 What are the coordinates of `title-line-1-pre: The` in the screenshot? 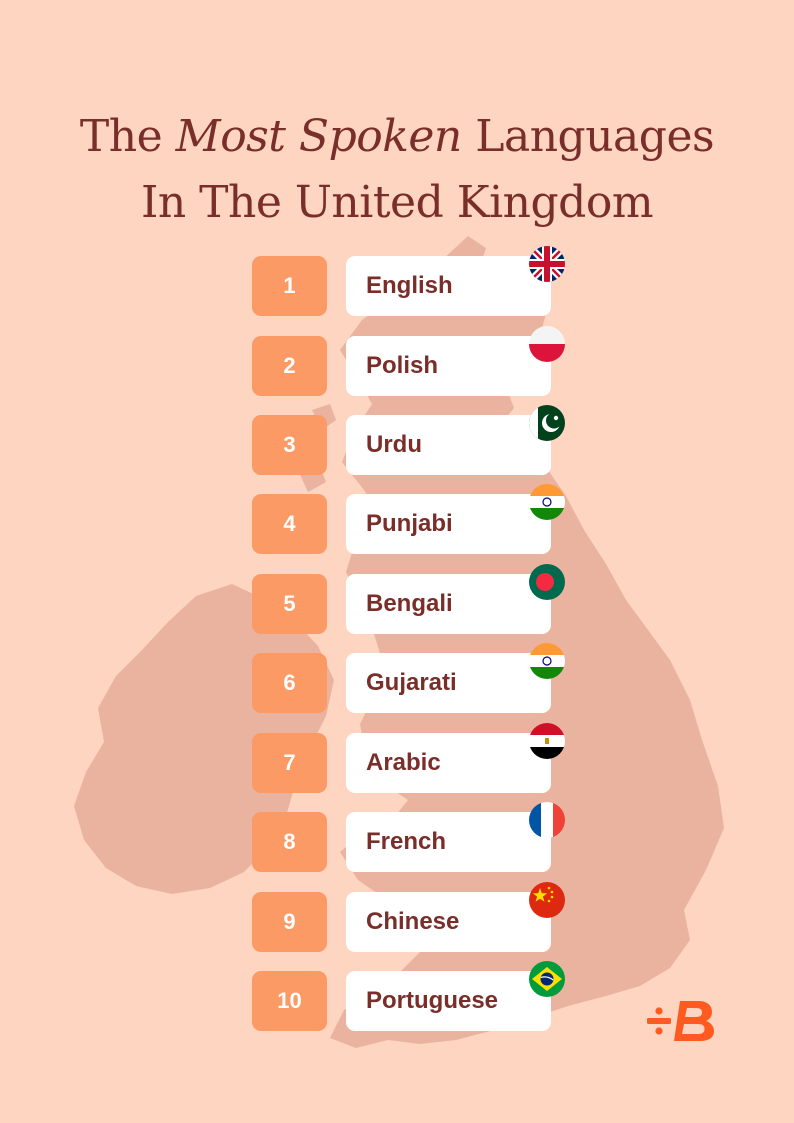 It's located at (127, 136).